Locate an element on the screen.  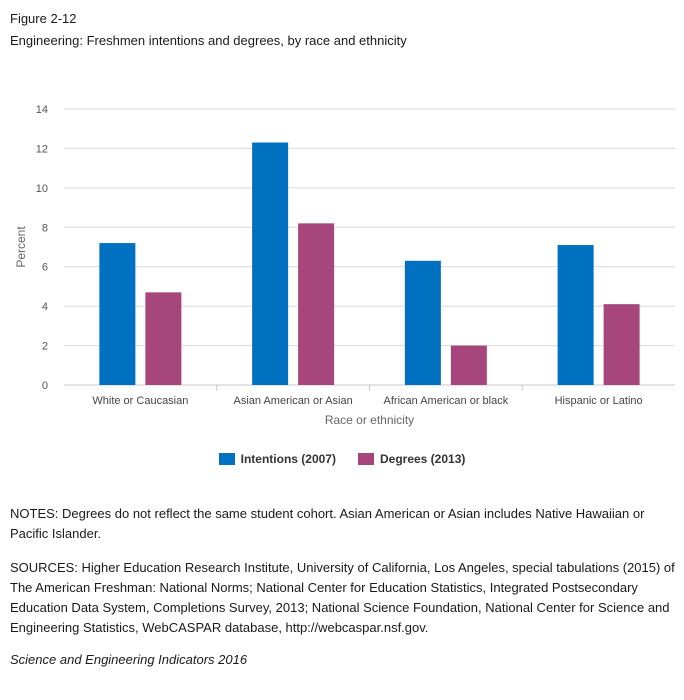
legend-item-intentions: Intentions (2007) is located at coordinates (277, 459).